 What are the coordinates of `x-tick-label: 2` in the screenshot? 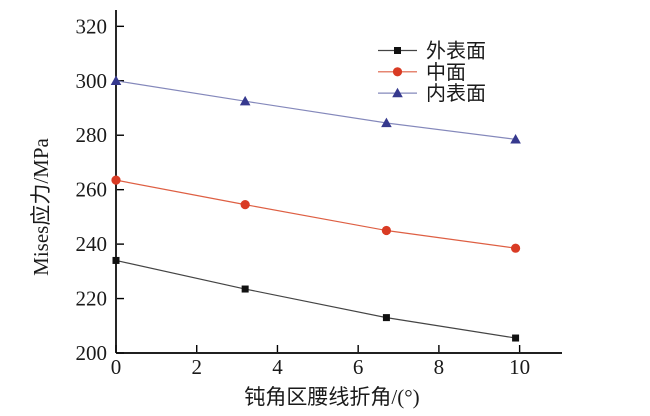 It's located at (196, 367).